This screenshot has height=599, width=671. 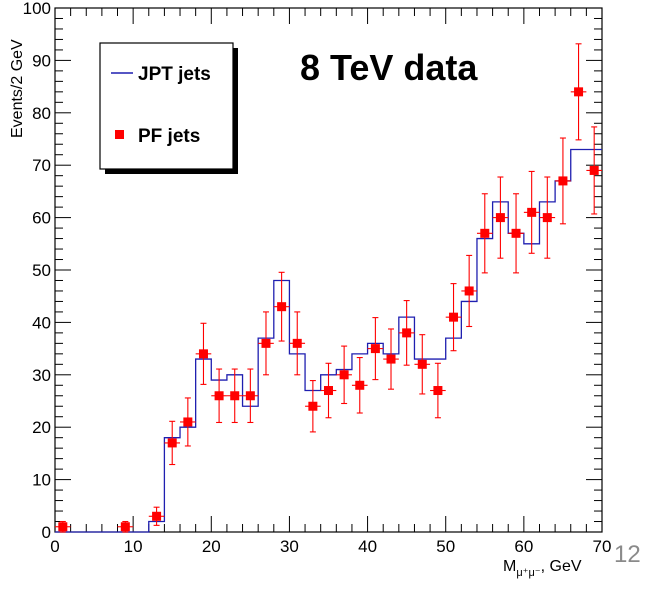 I want to click on x-axis-title-tail: , GeV, so click(x=561, y=566).